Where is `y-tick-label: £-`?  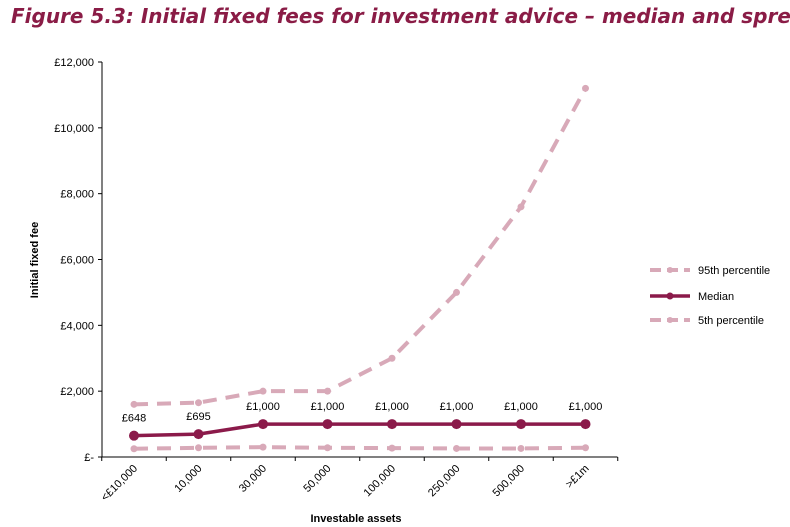
y-tick-label: £- is located at coordinates (89, 458).